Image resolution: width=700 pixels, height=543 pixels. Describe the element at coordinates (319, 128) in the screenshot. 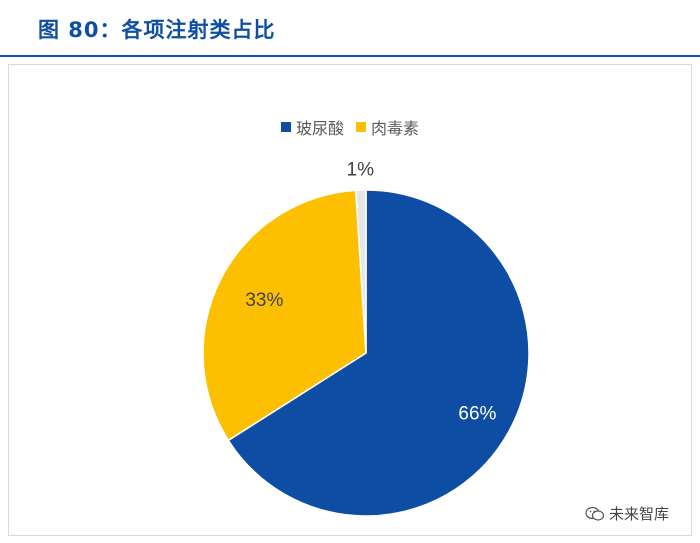

I see `legend-label: 玻尿酸` at that location.